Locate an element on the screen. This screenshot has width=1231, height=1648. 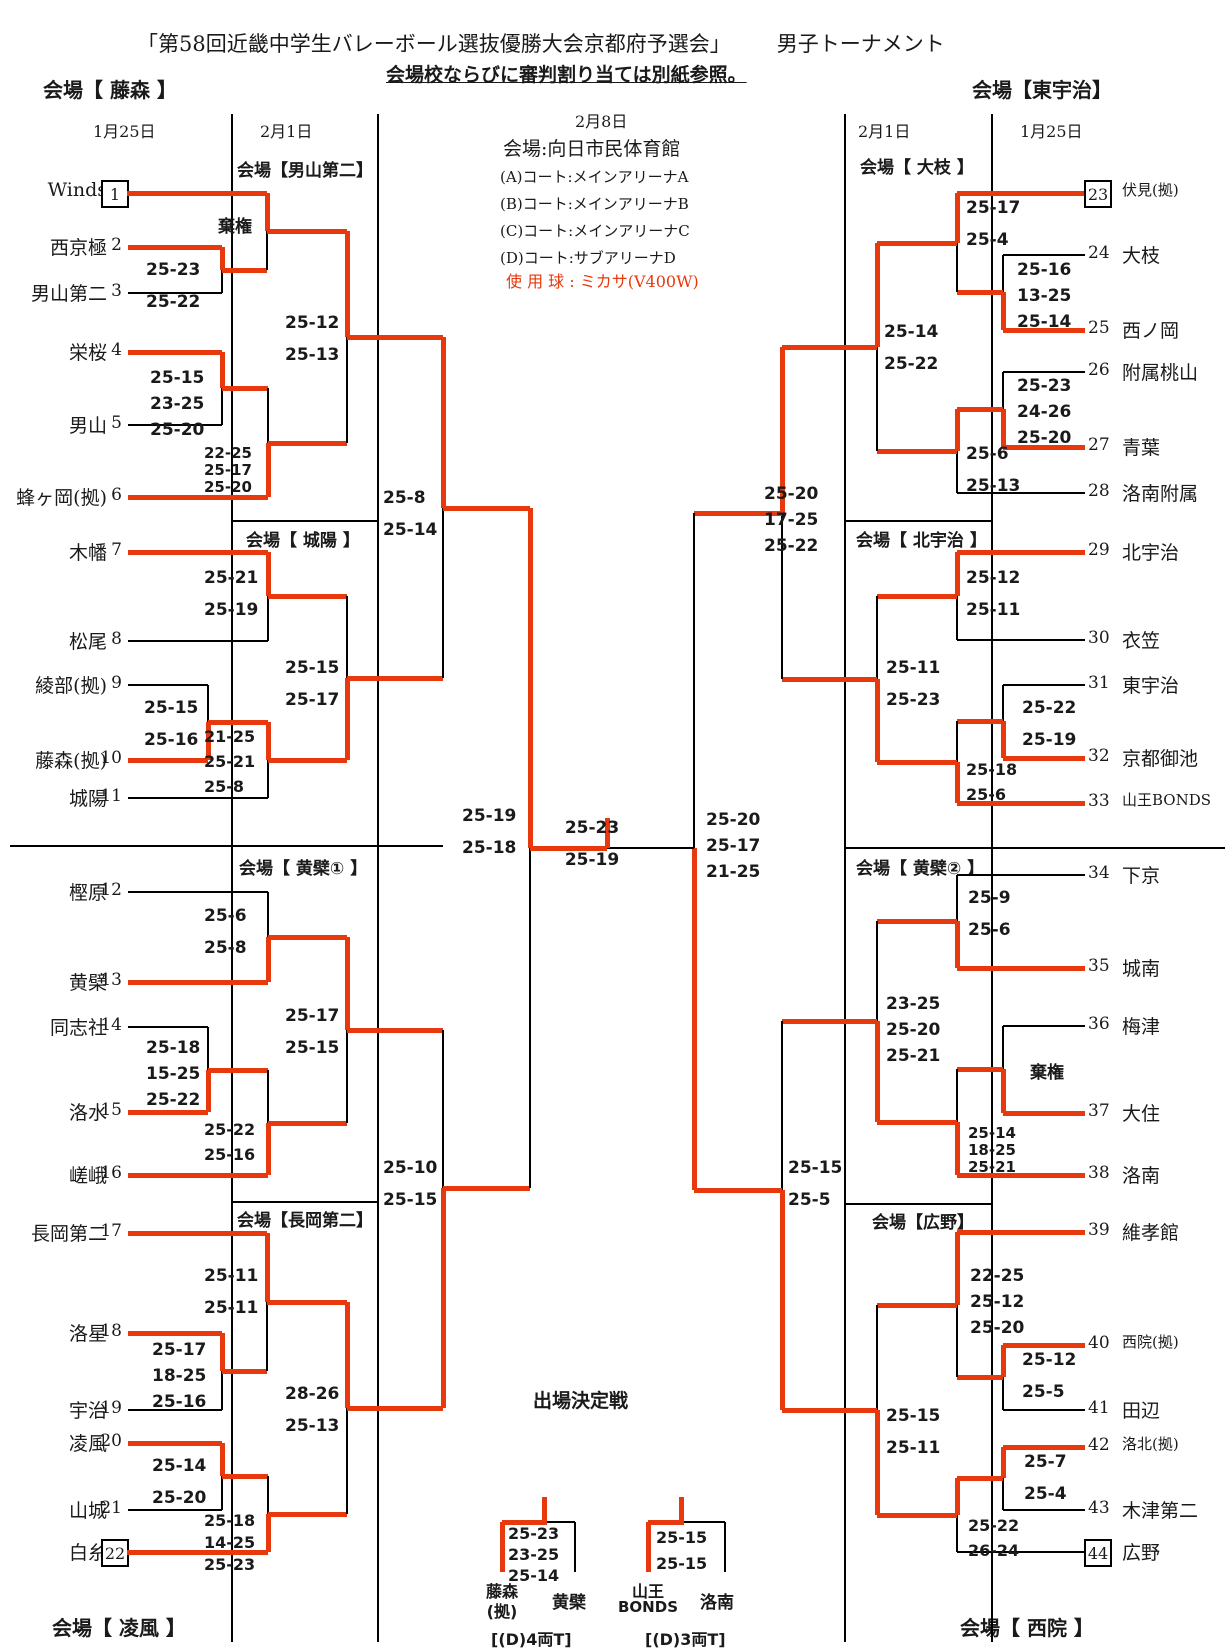
venue-header-6: 会場【 北宇治 】 is located at coordinates (921, 541).